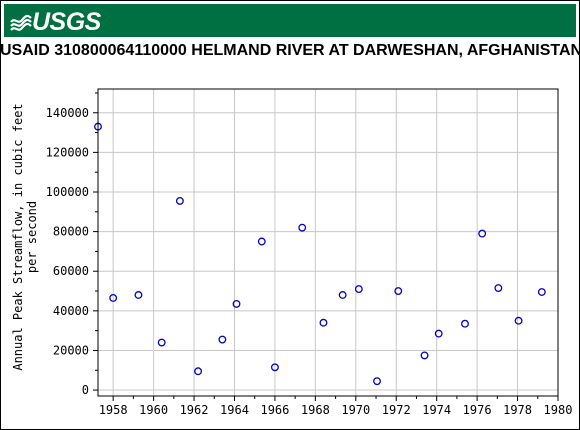 Image resolution: width=580 pixels, height=430 pixels. I want to click on x-tick-label: 1968, so click(315, 410).